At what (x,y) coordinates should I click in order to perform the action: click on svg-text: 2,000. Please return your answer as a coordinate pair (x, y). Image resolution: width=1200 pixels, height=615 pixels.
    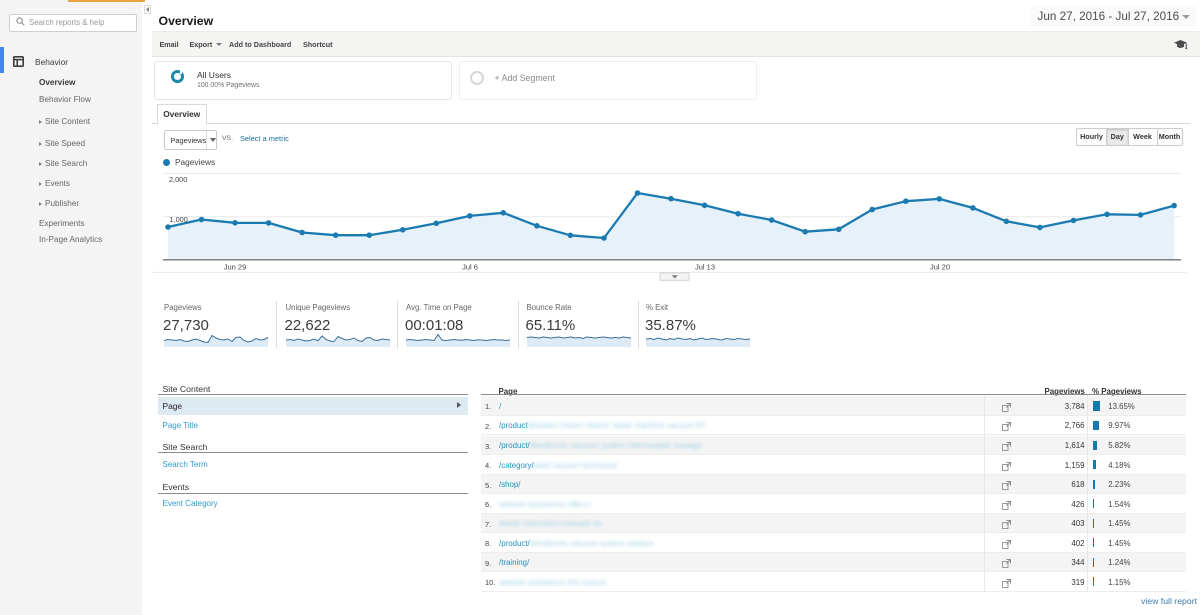
    Looking at the image, I should click on (178, 179).